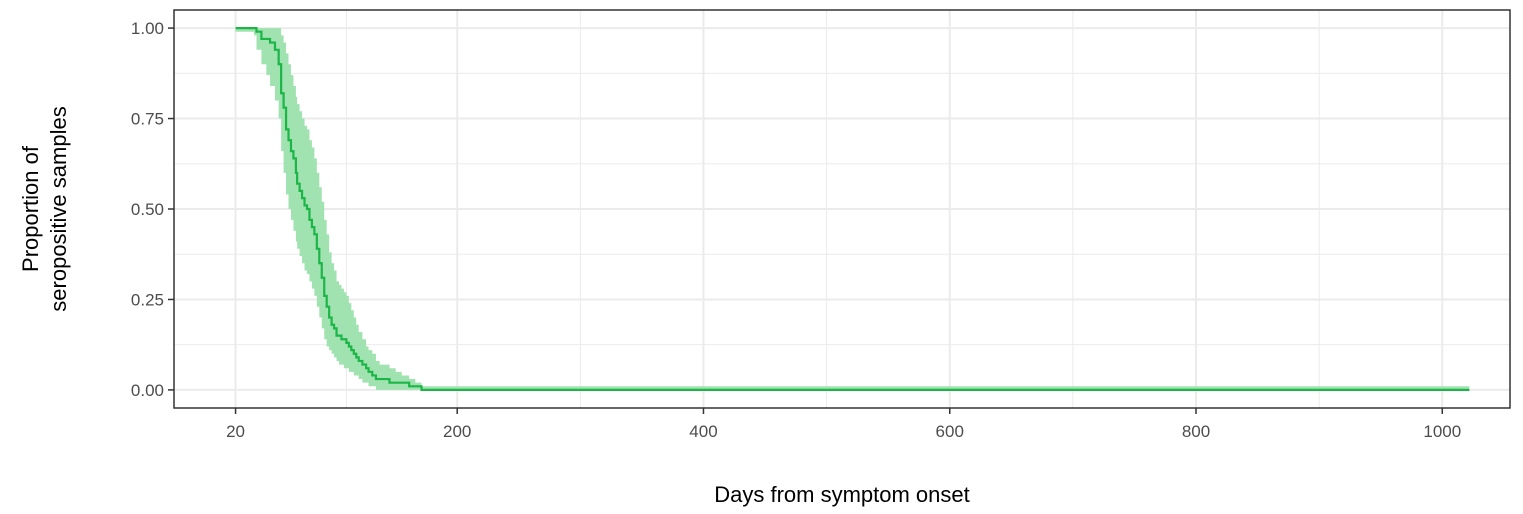 This screenshot has height=514, width=1523. Describe the element at coordinates (30, 208) in the screenshot. I see `y-axis-title-line-1: Proportion of` at that location.